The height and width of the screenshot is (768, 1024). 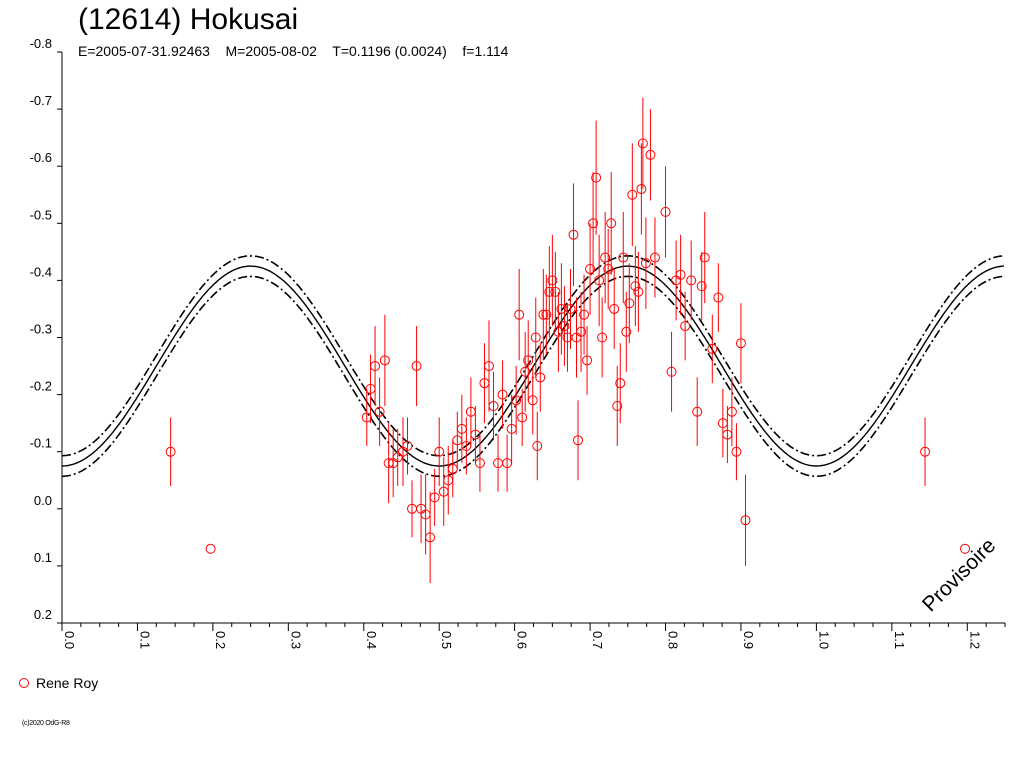 I want to click on x-tick-label: 0.3, so click(x=295, y=640).